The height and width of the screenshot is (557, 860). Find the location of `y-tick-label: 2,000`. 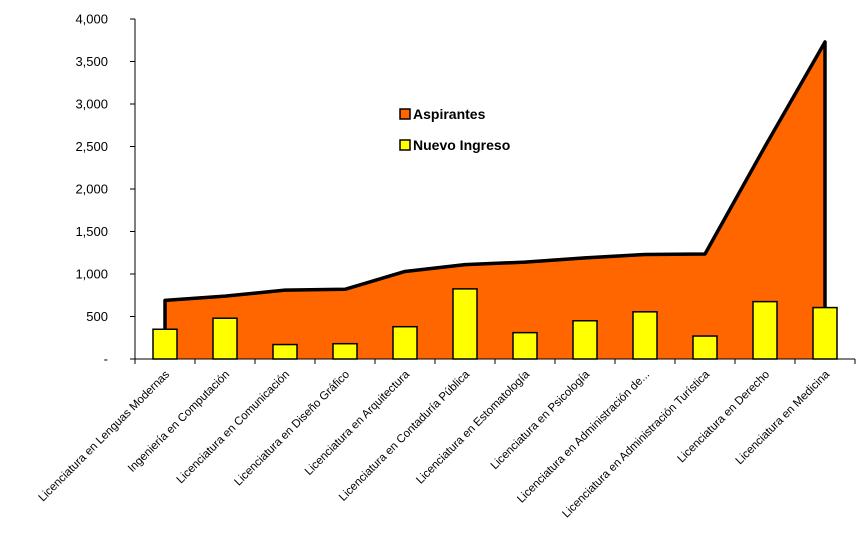

y-tick-label: 2,000 is located at coordinates (91, 189).